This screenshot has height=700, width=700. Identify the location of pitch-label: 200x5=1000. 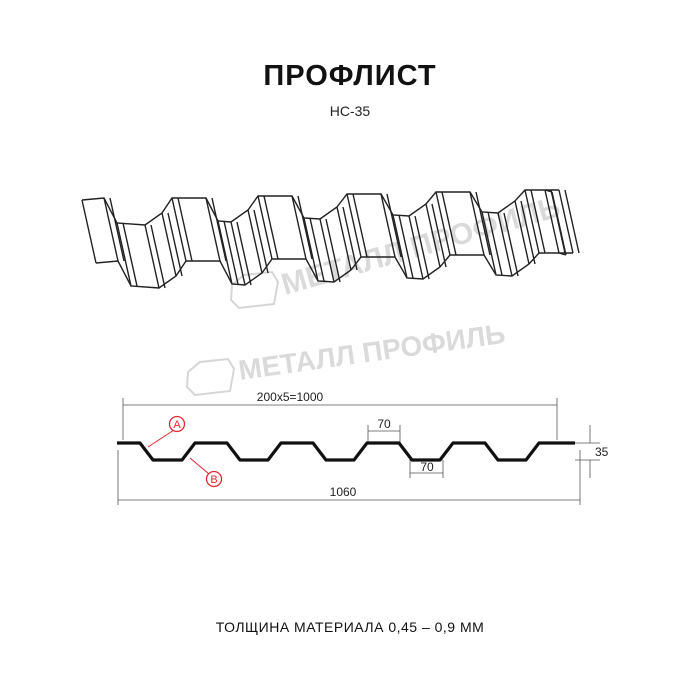
(290, 397).